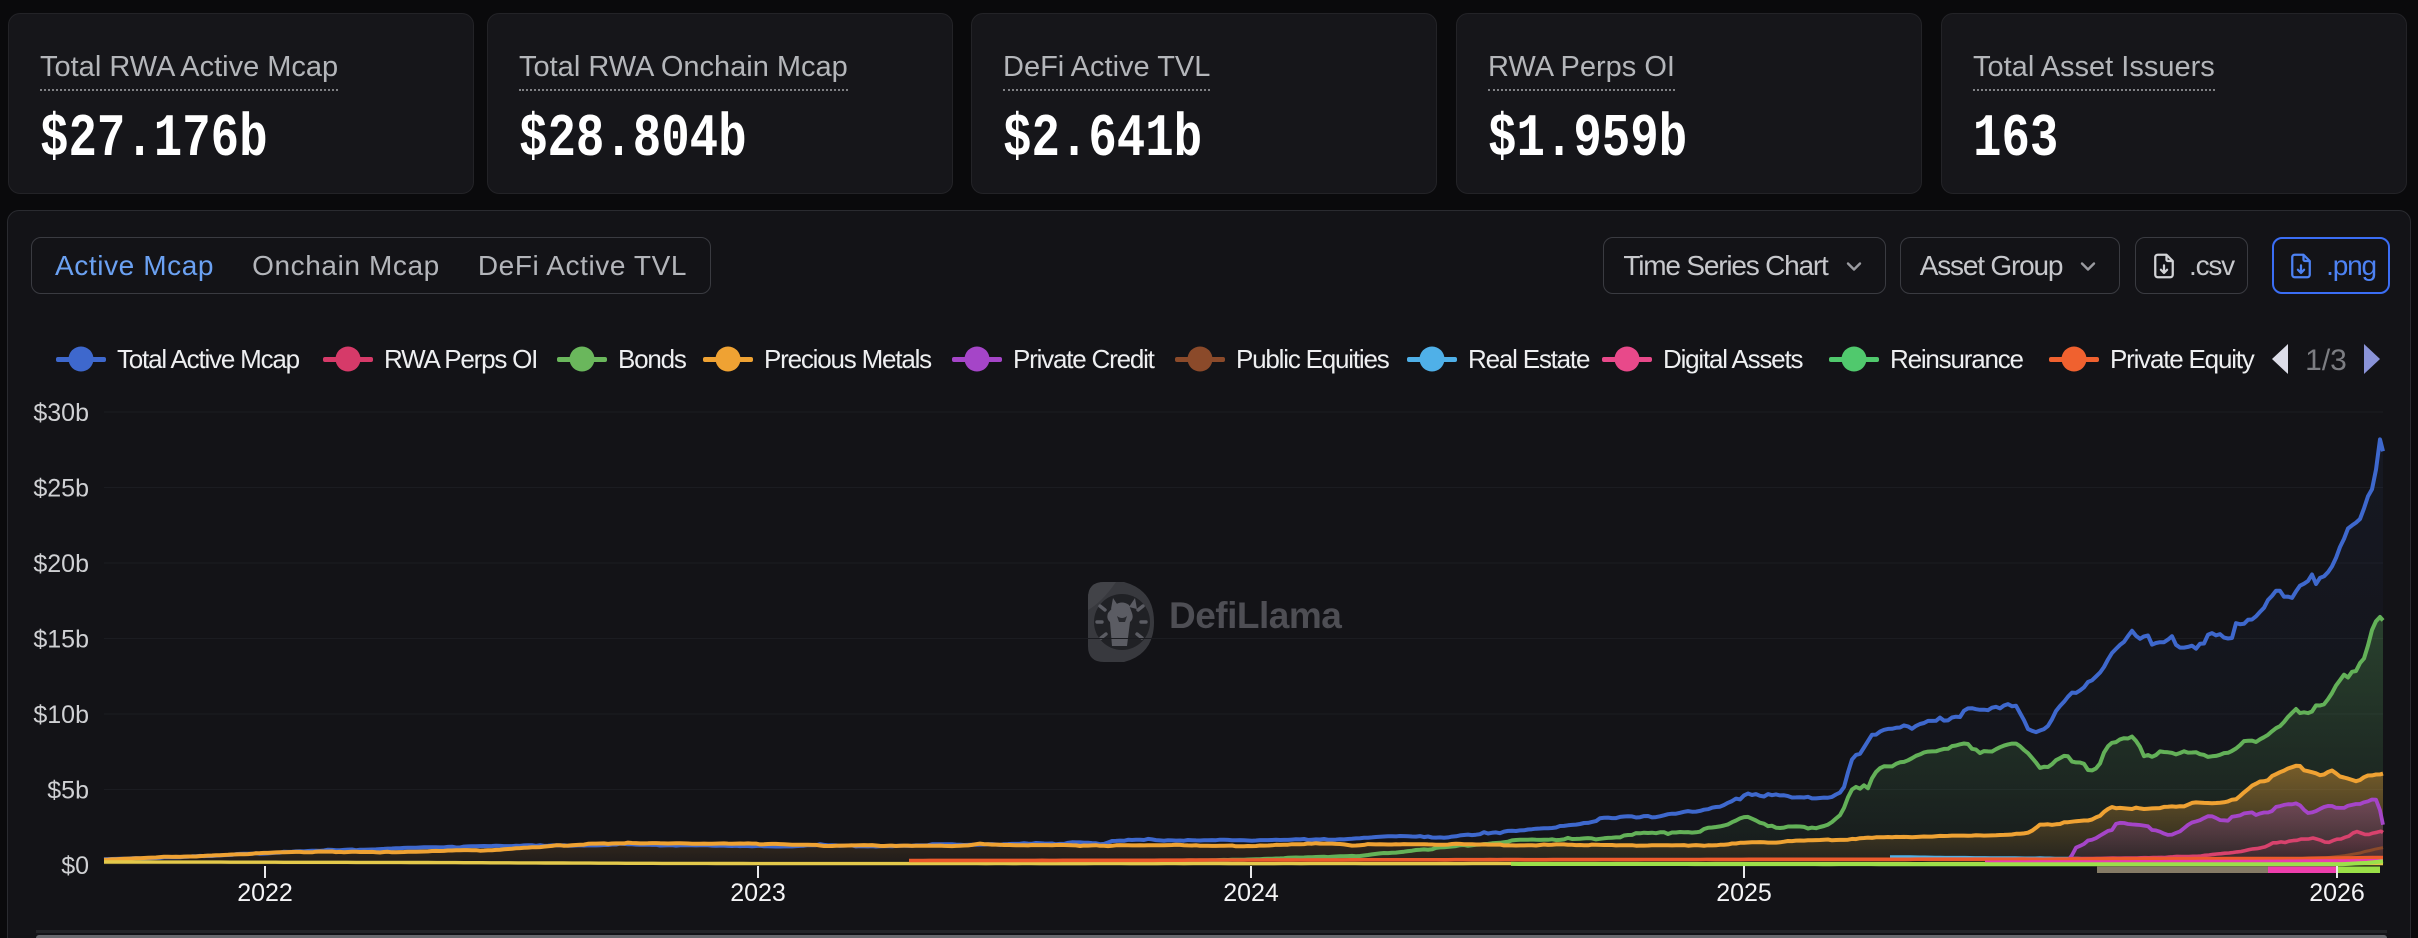 This screenshot has height=938, width=2418. Describe the element at coordinates (61, 715) in the screenshot. I see `svg-text: $10b` at that location.